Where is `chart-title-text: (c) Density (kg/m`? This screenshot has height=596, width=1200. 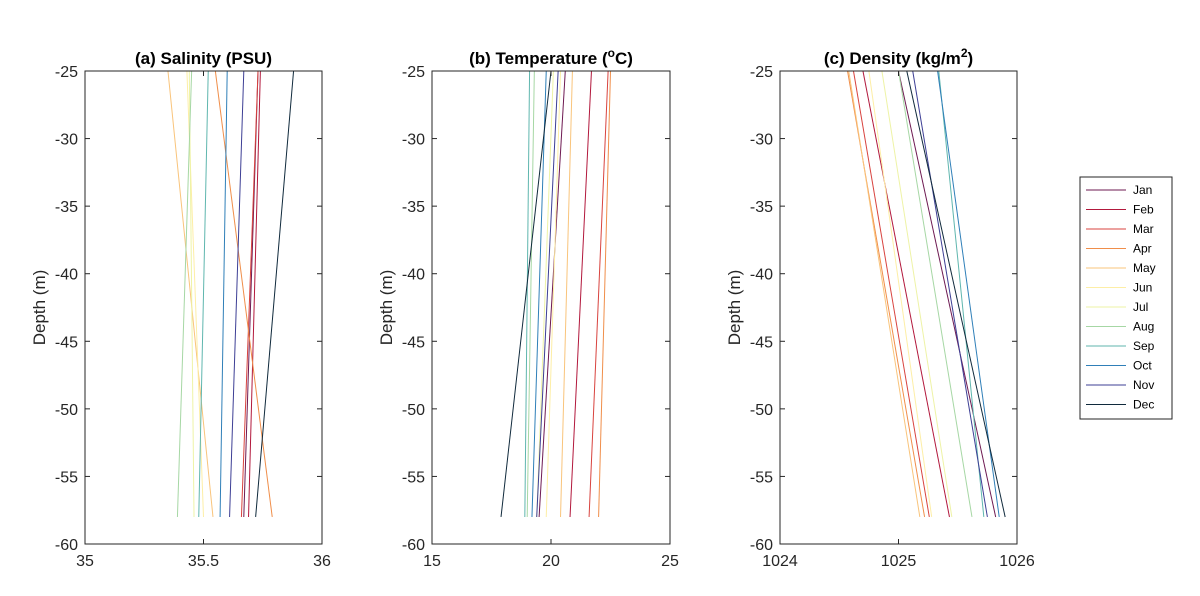 chart-title-text: (c) Density (kg/m is located at coordinates (892, 58).